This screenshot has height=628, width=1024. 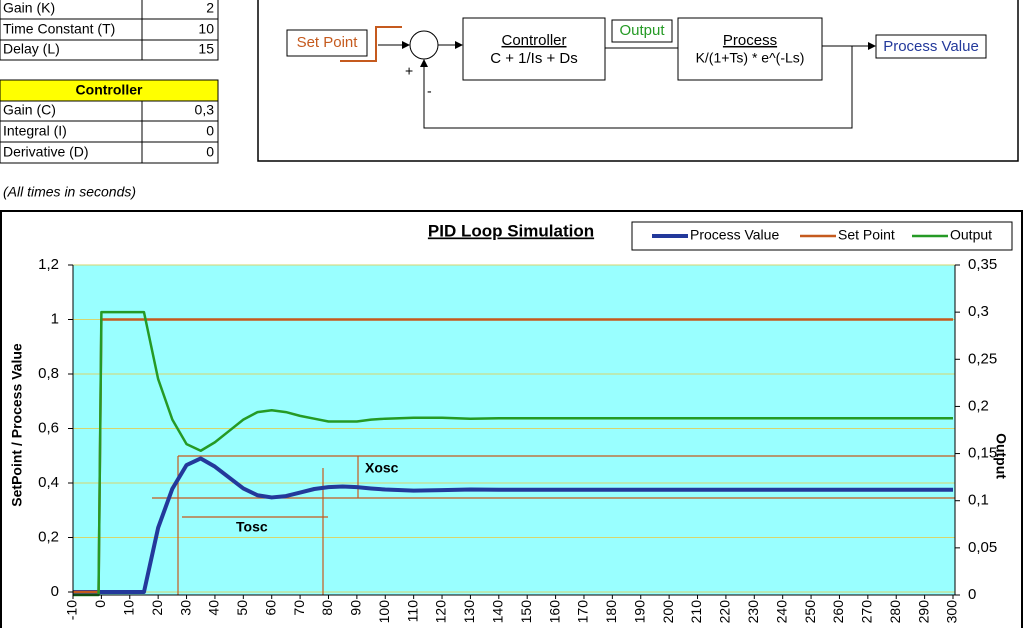 What do you see at coordinates (982, 547) in the screenshot?
I see `y2-tick-label: 0,05` at bounding box center [982, 547].